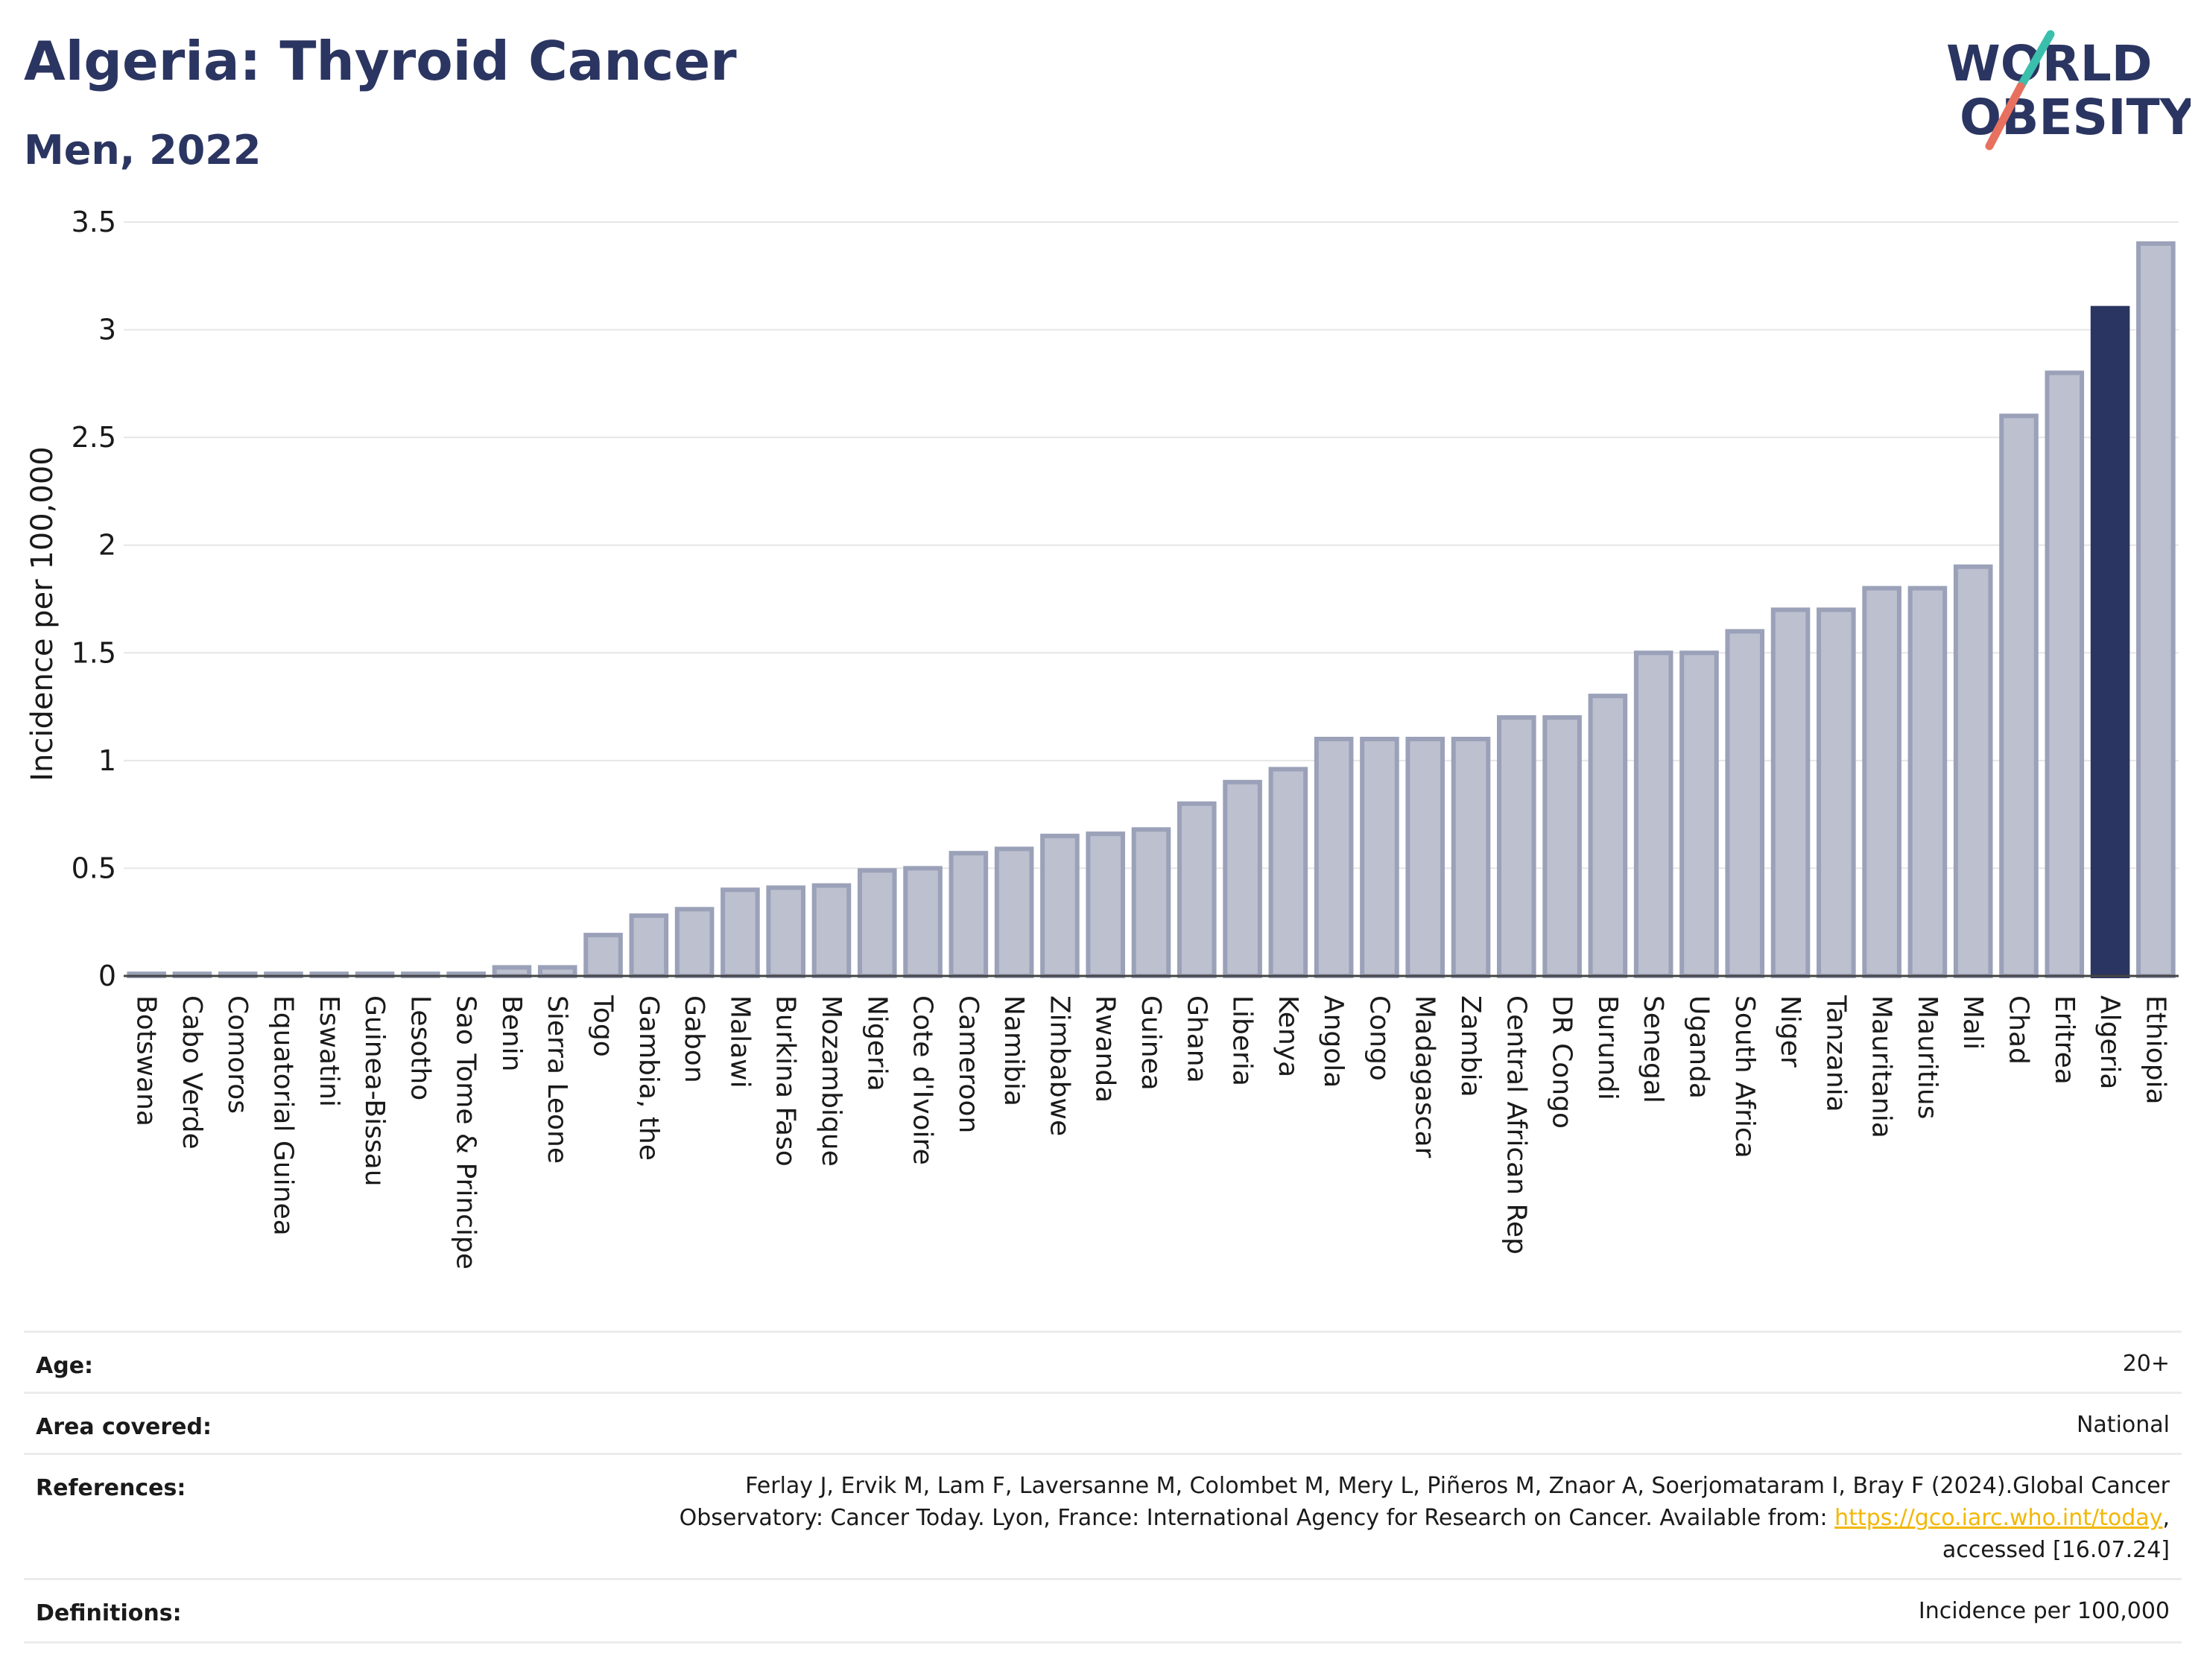 The image size is (2204, 1680). I want to click on x-tick-label: Cameroon, so click(968, 1064).